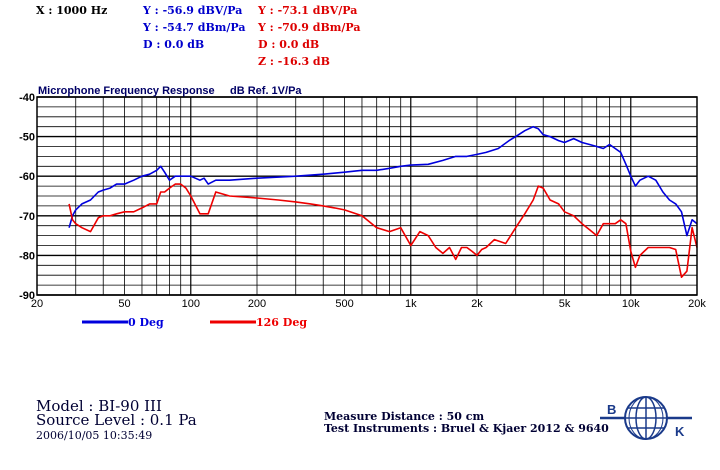  What do you see at coordinates (124, 304) in the screenshot?
I see `x-tick-label: 50` at bounding box center [124, 304].